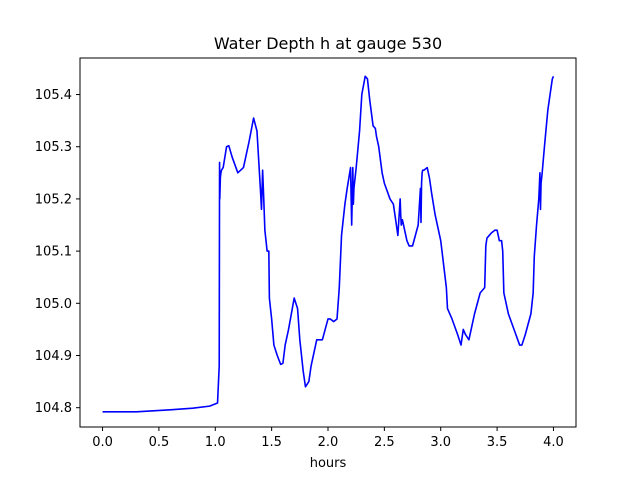  Describe the element at coordinates (328, 43) in the screenshot. I see `chart-title: Water Depth h at gauge 530` at that location.